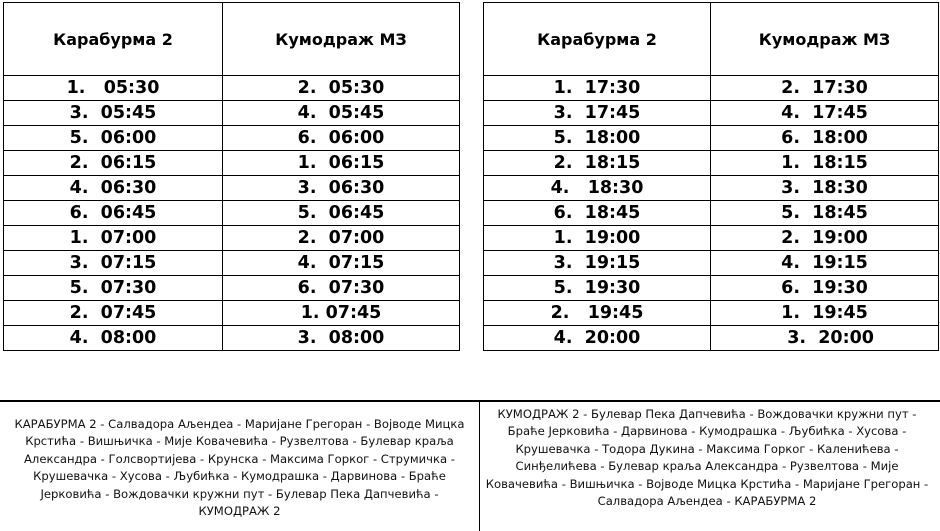  I want to click on departure-karaburma: 1. 07:00, so click(113, 238).